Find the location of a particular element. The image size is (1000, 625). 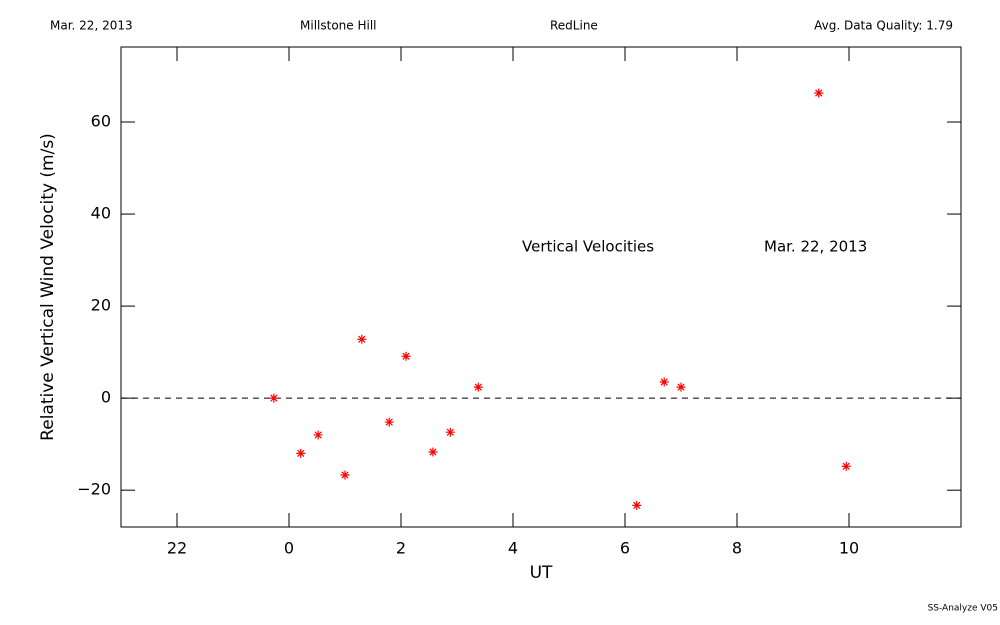

y-axis-label: Relative Vertical Wind Velocity (m/s) is located at coordinates (48, 287).